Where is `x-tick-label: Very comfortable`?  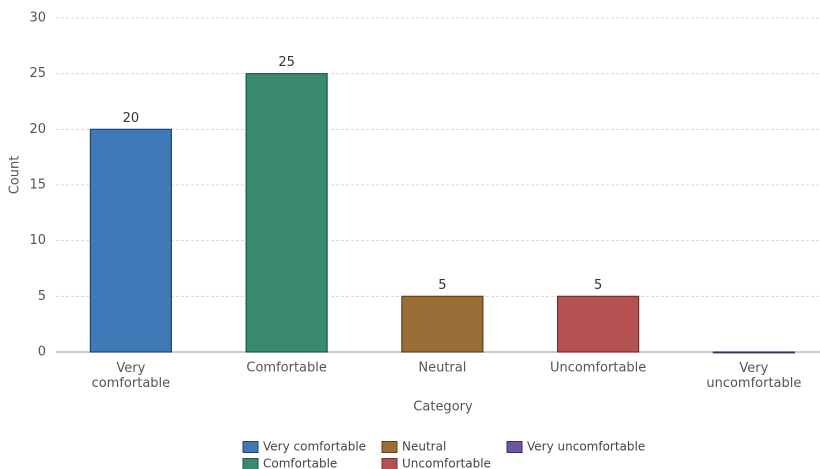 x-tick-label: Very comfortable is located at coordinates (131, 376).